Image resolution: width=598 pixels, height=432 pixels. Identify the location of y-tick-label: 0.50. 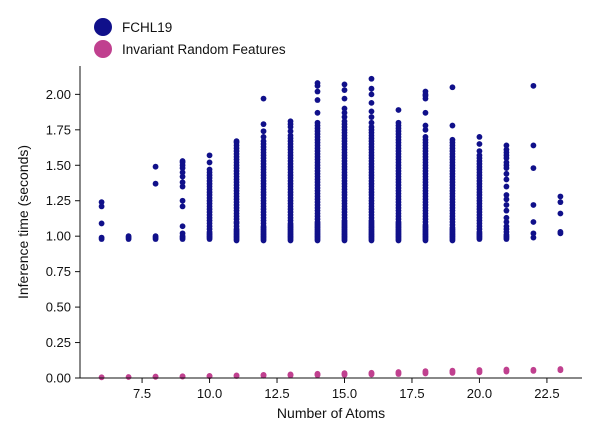
(58, 307).